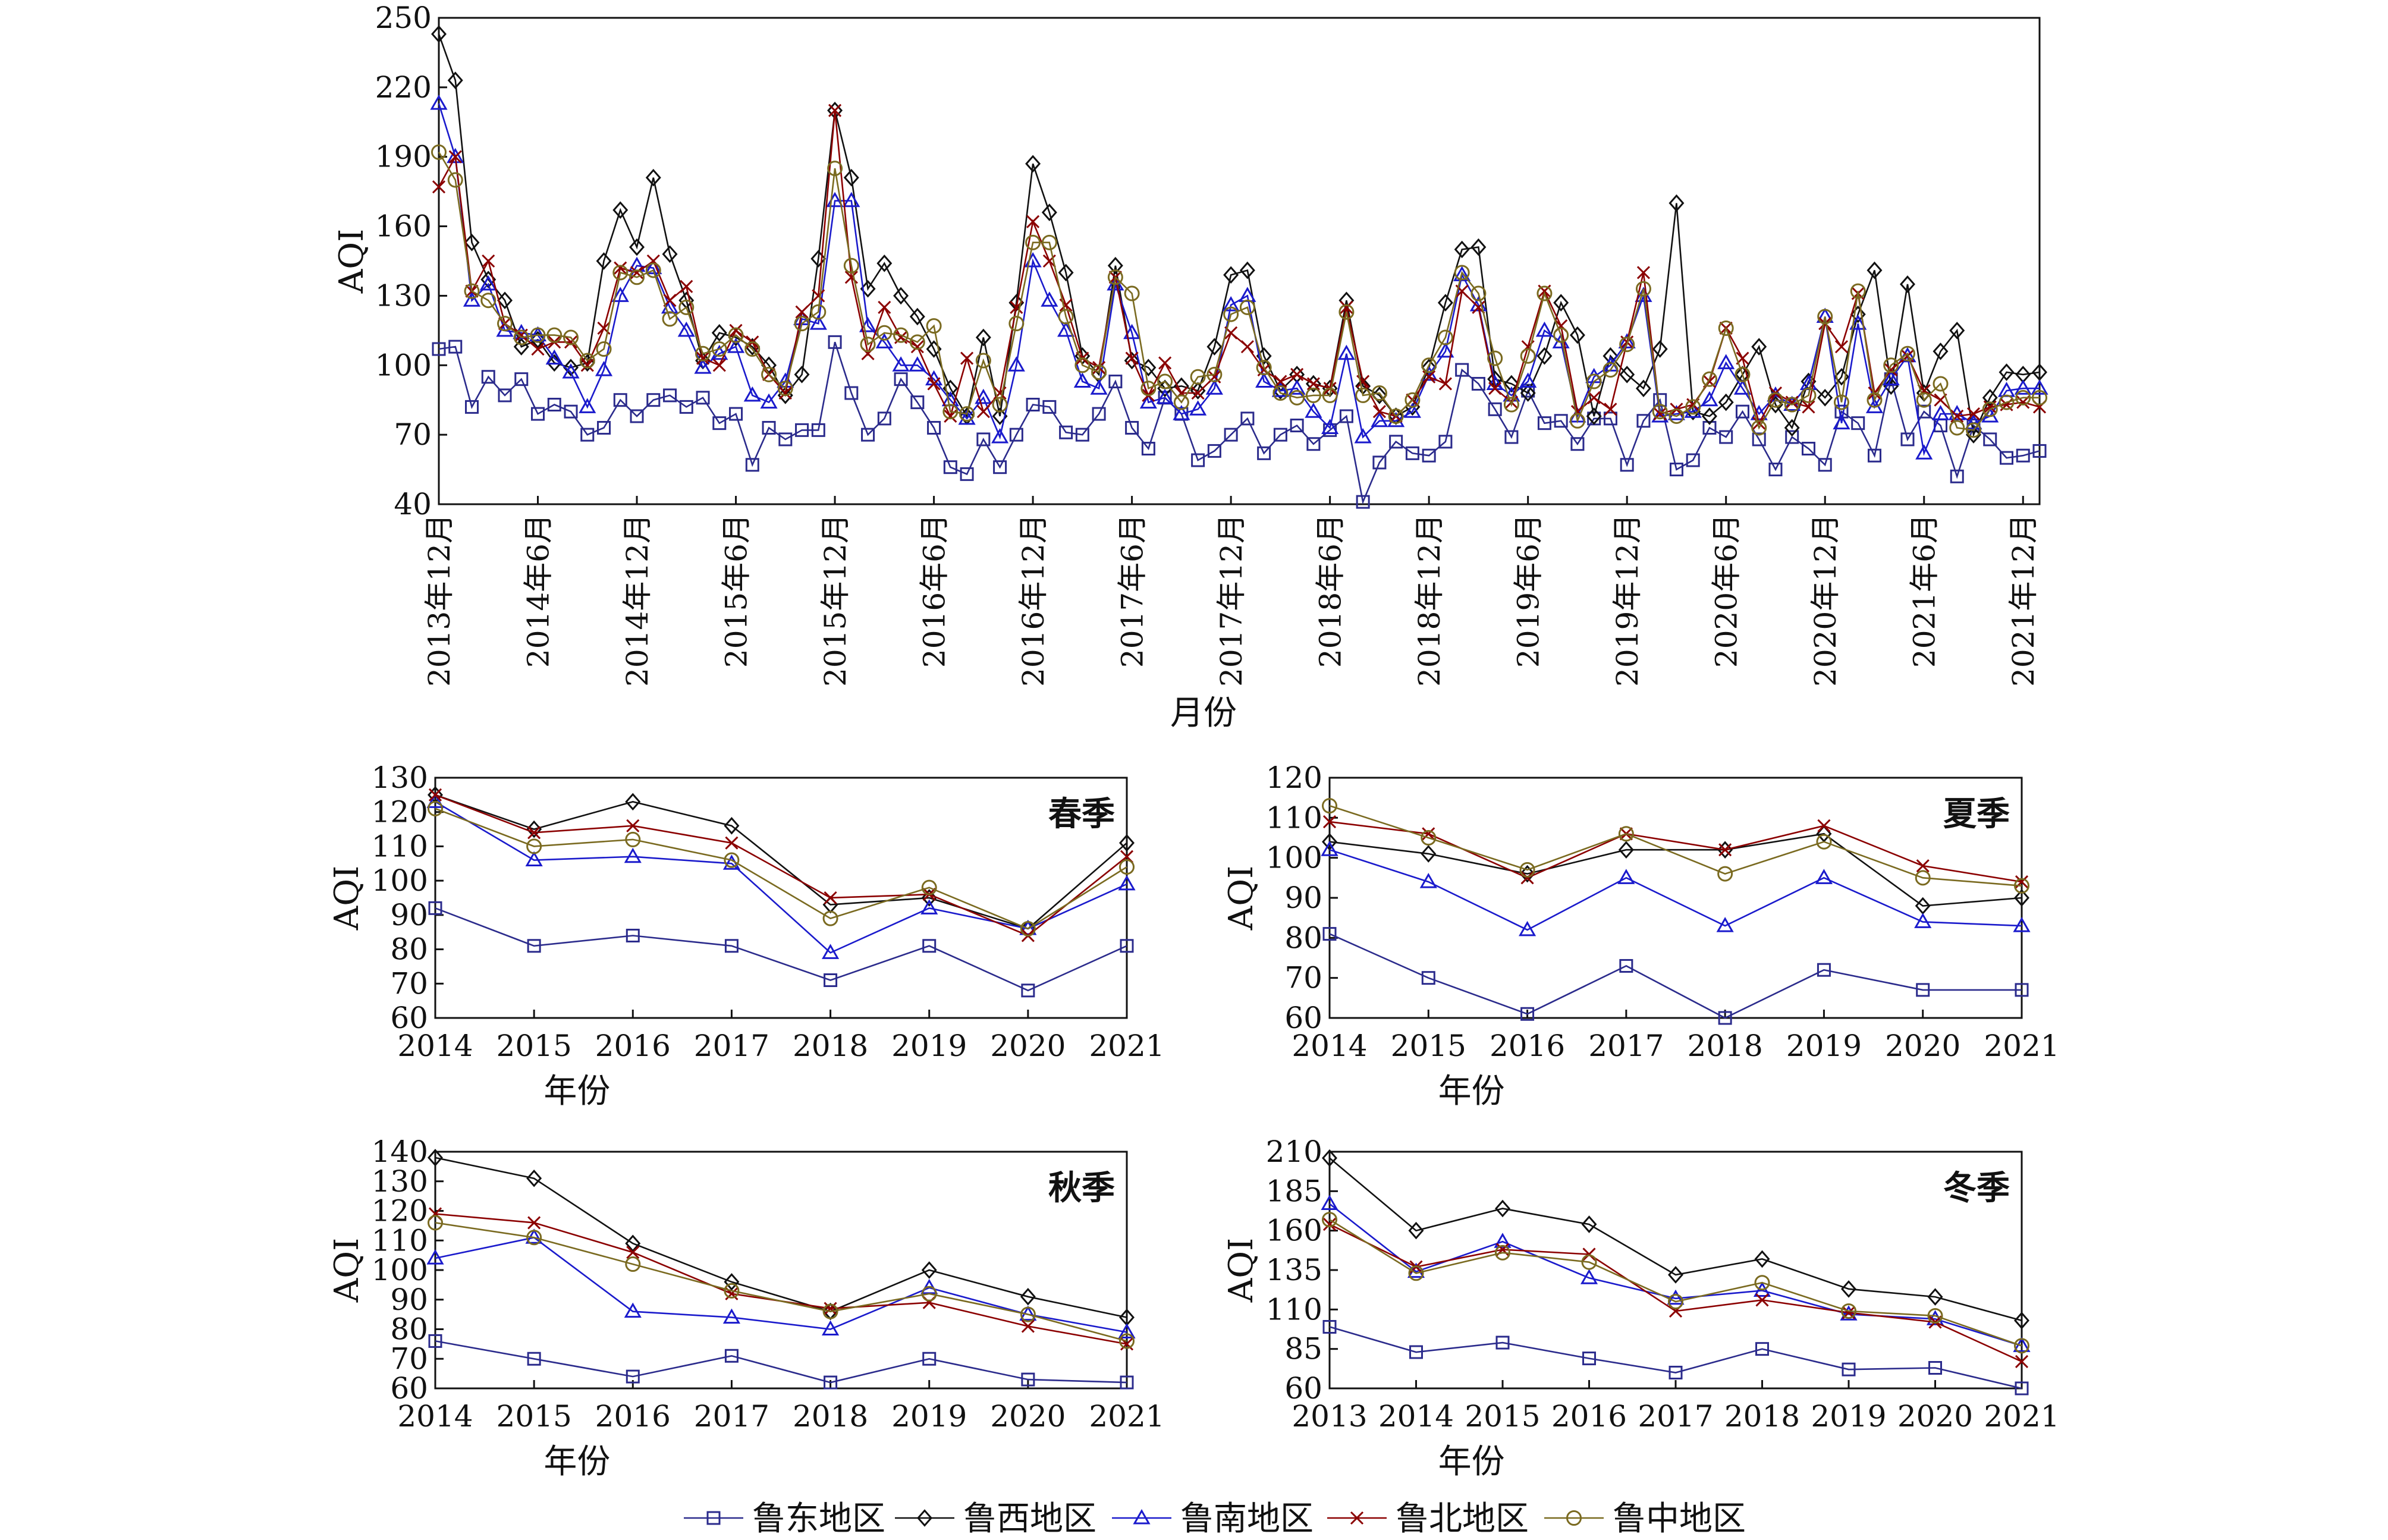 This screenshot has width=2388, height=1540. What do you see at coordinates (1142, 1517) in the screenshot?
I see `legend-marker-south` at bounding box center [1142, 1517].